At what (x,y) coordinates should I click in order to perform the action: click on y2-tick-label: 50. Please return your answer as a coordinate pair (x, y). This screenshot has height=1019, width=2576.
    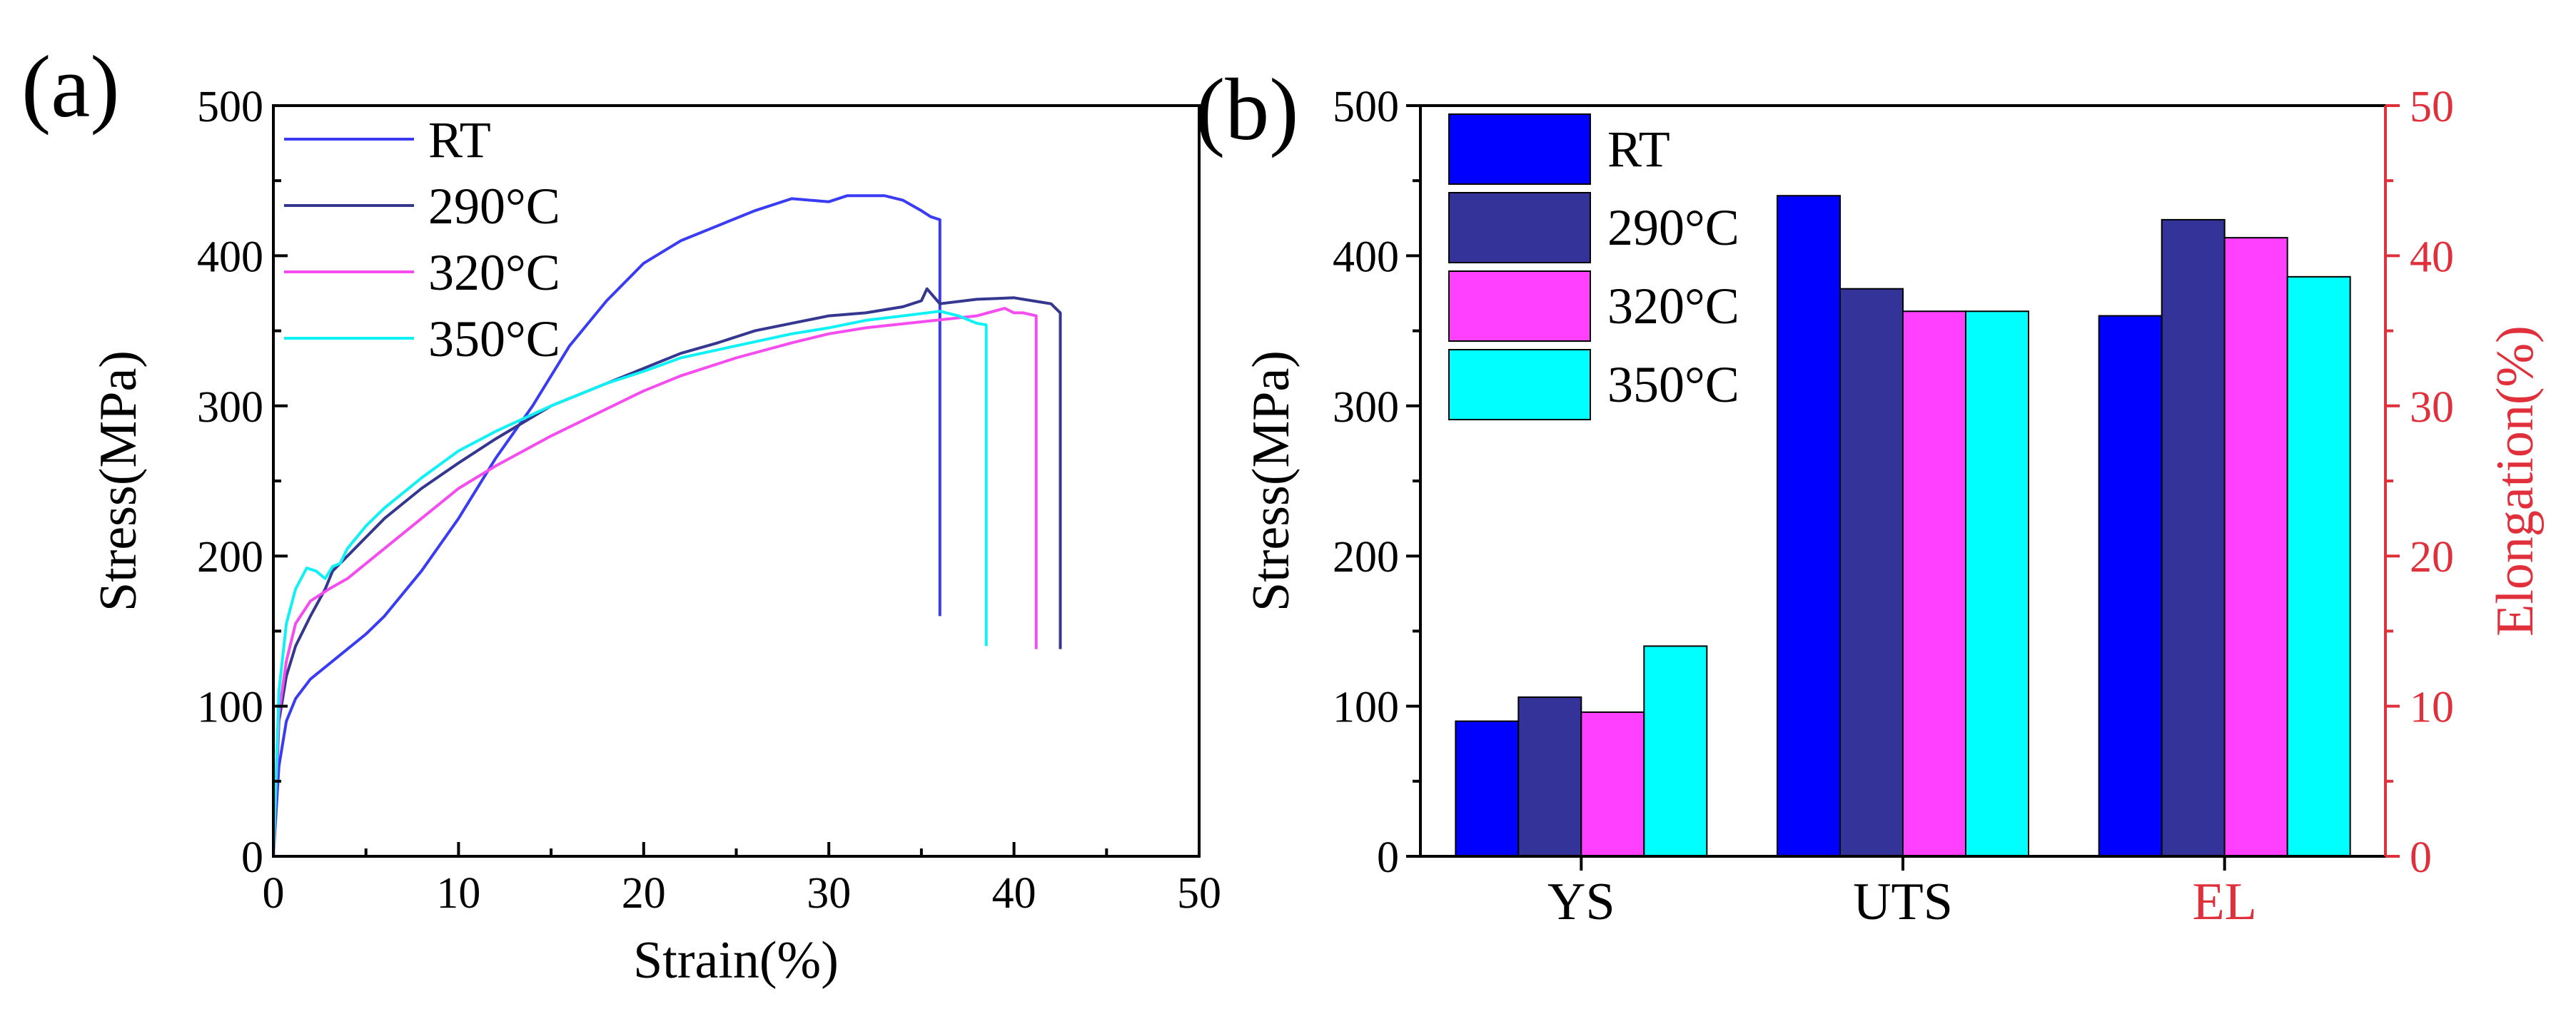
    Looking at the image, I should click on (2432, 107).